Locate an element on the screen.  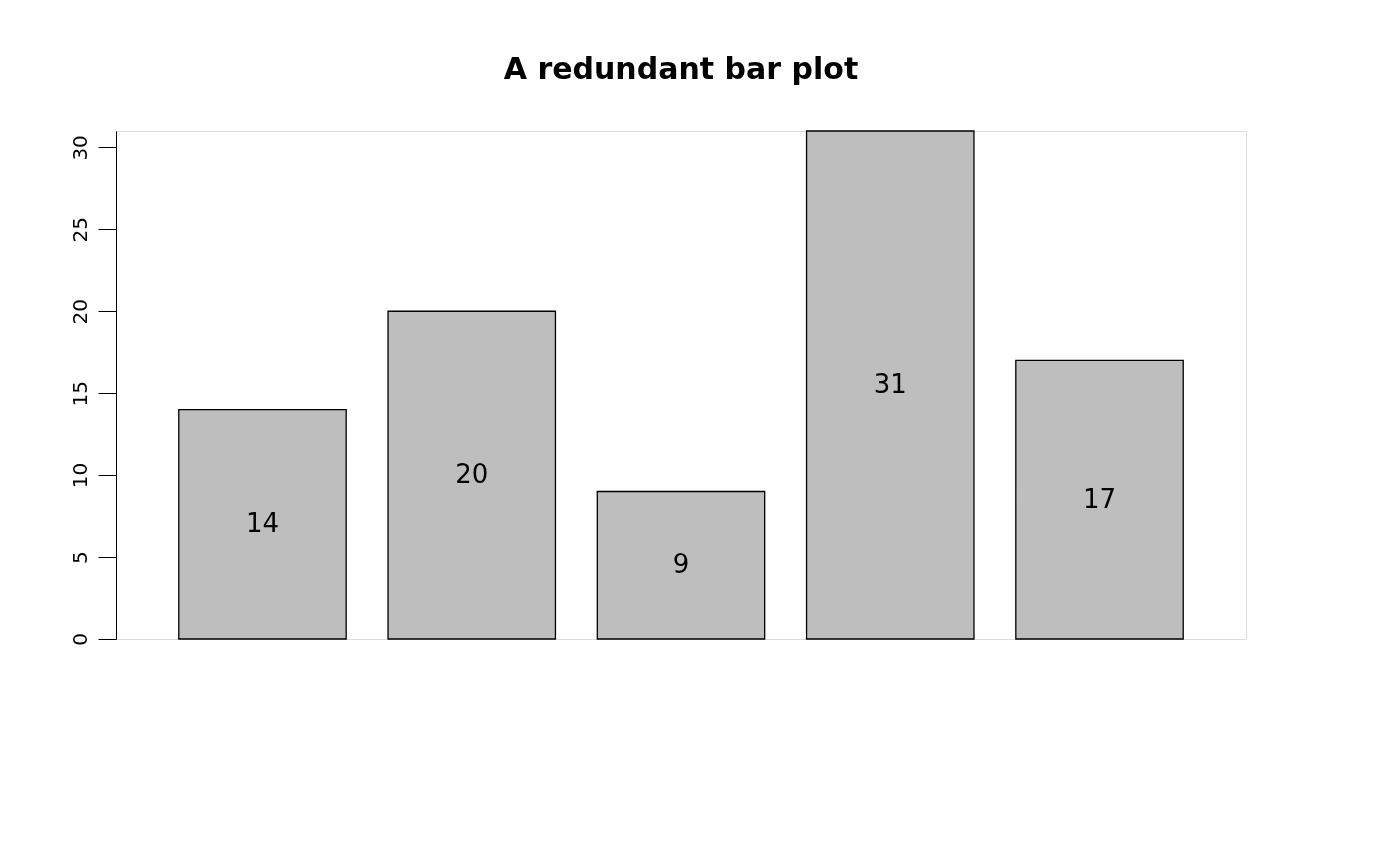
y-tick-label: 20 is located at coordinates (79, 312).